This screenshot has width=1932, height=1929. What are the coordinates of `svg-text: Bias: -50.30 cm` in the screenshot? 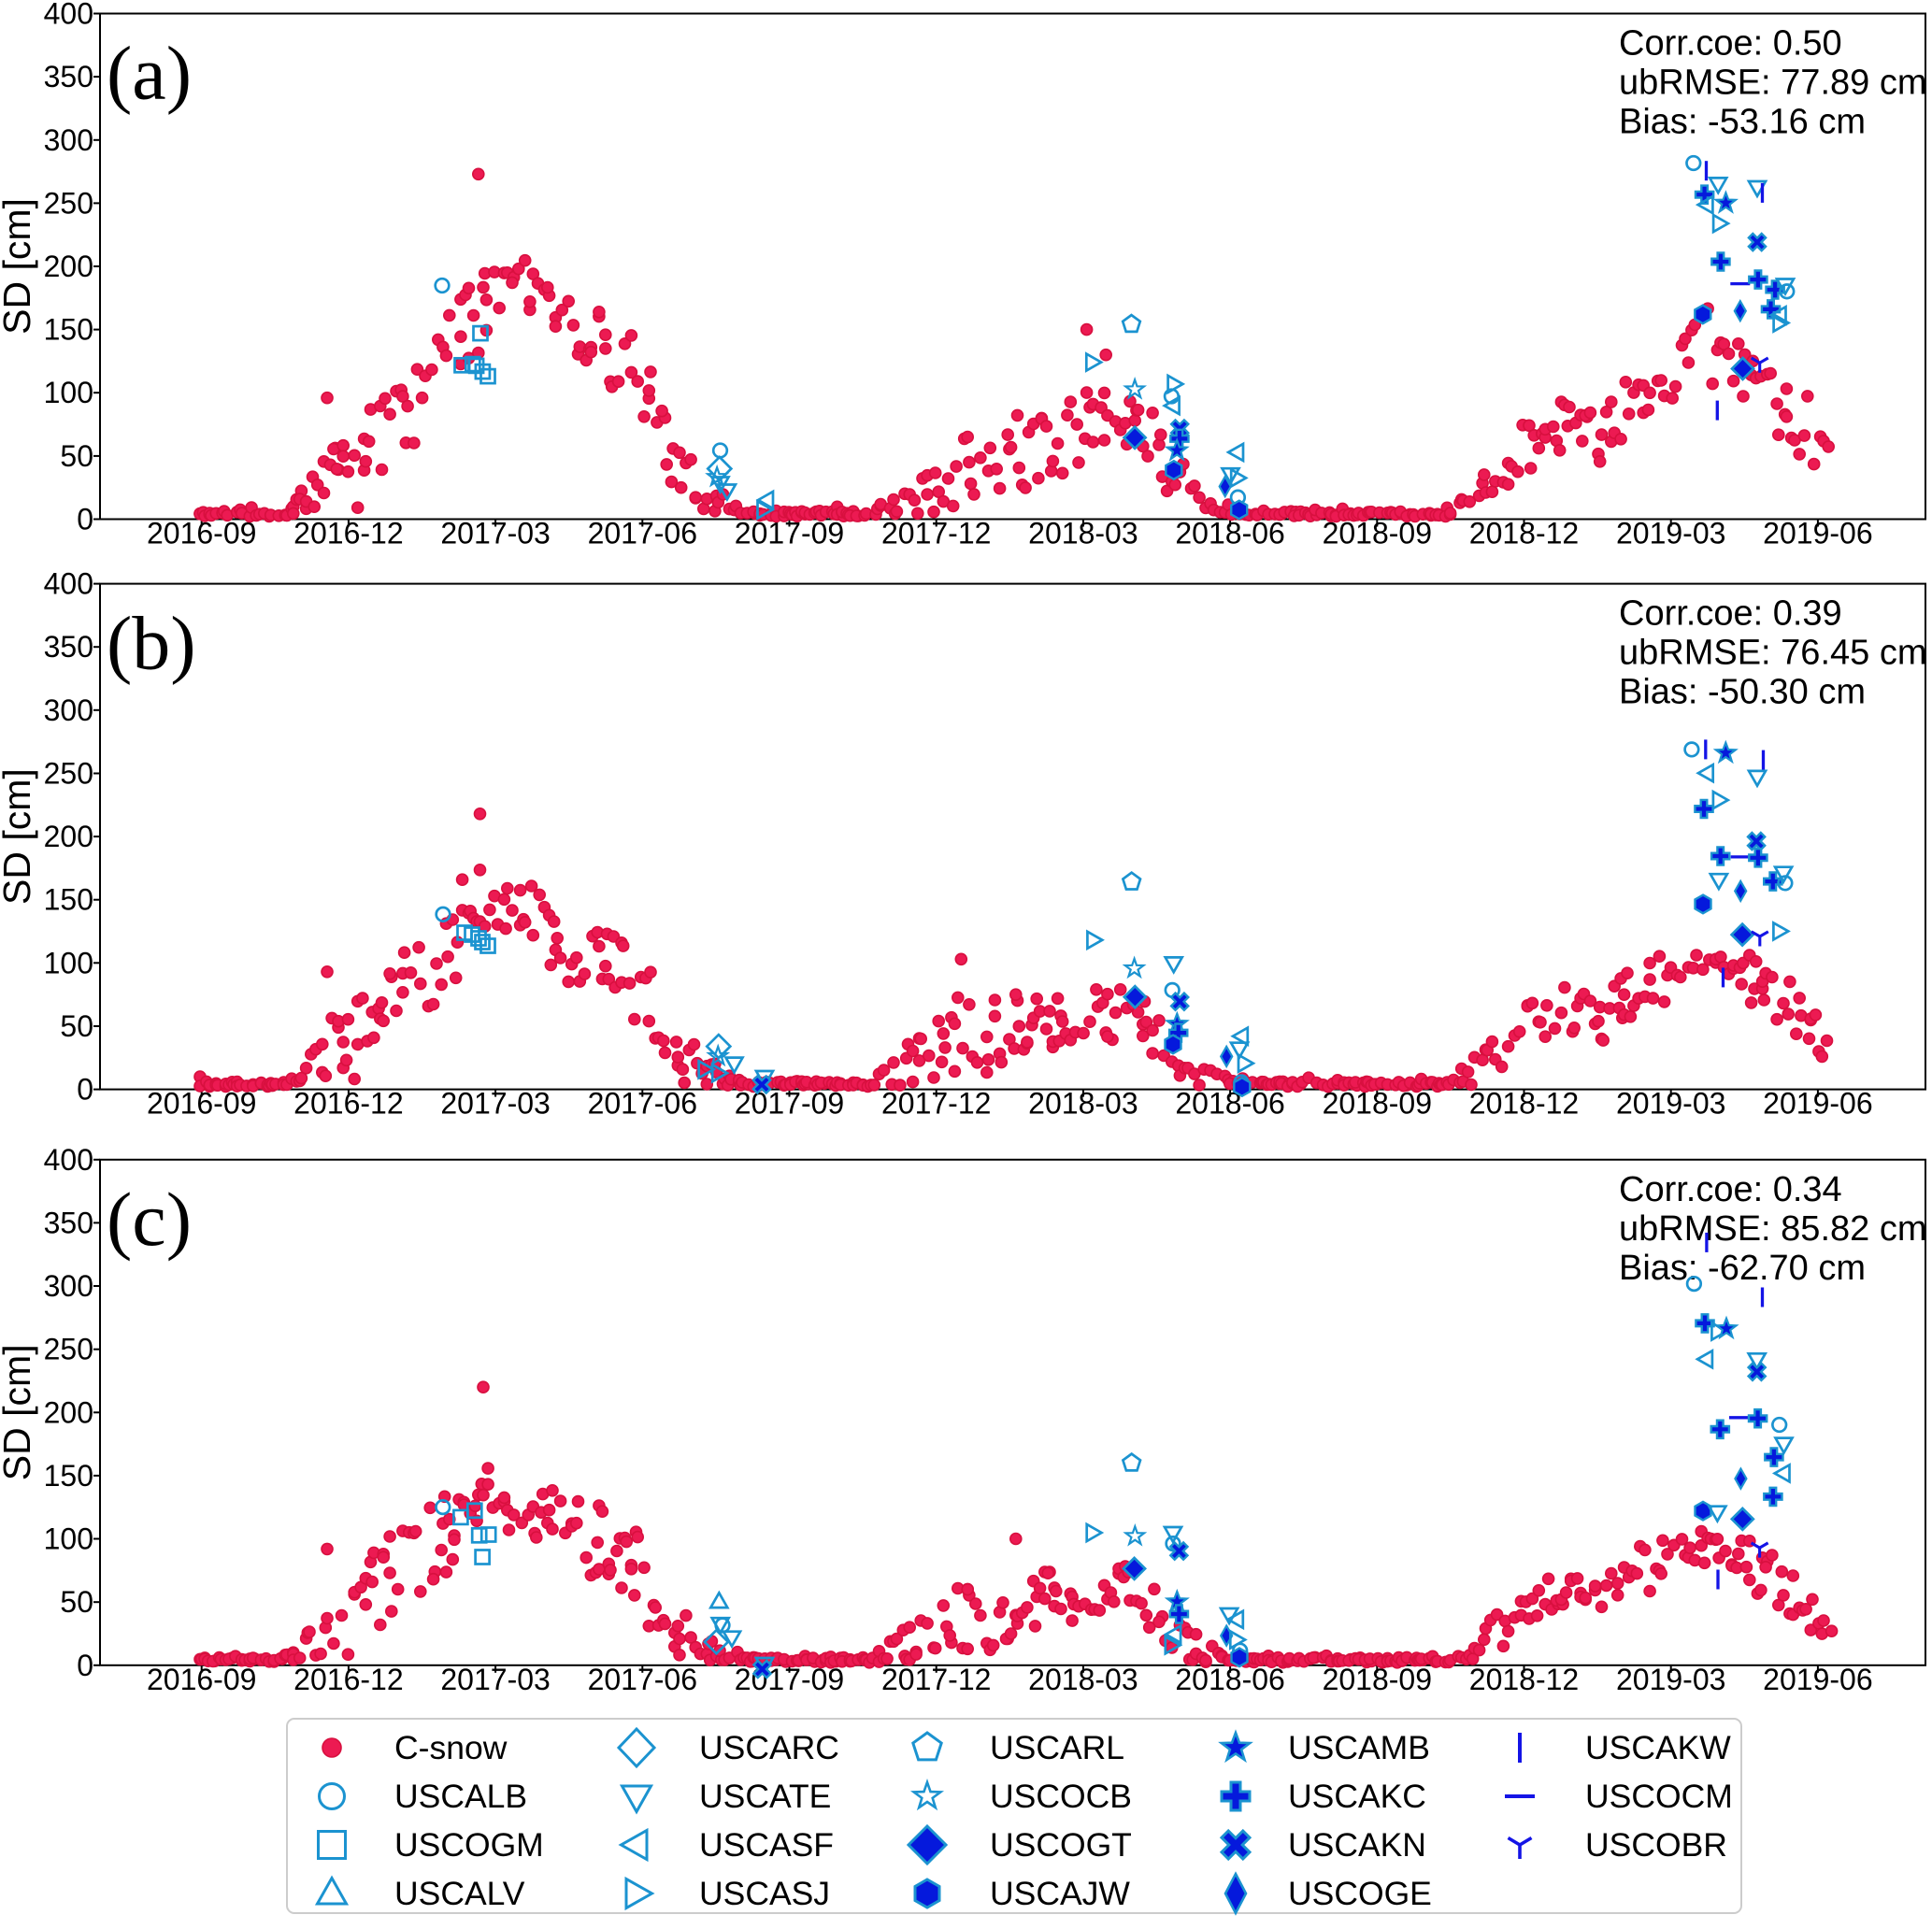 It's located at (1742, 692).